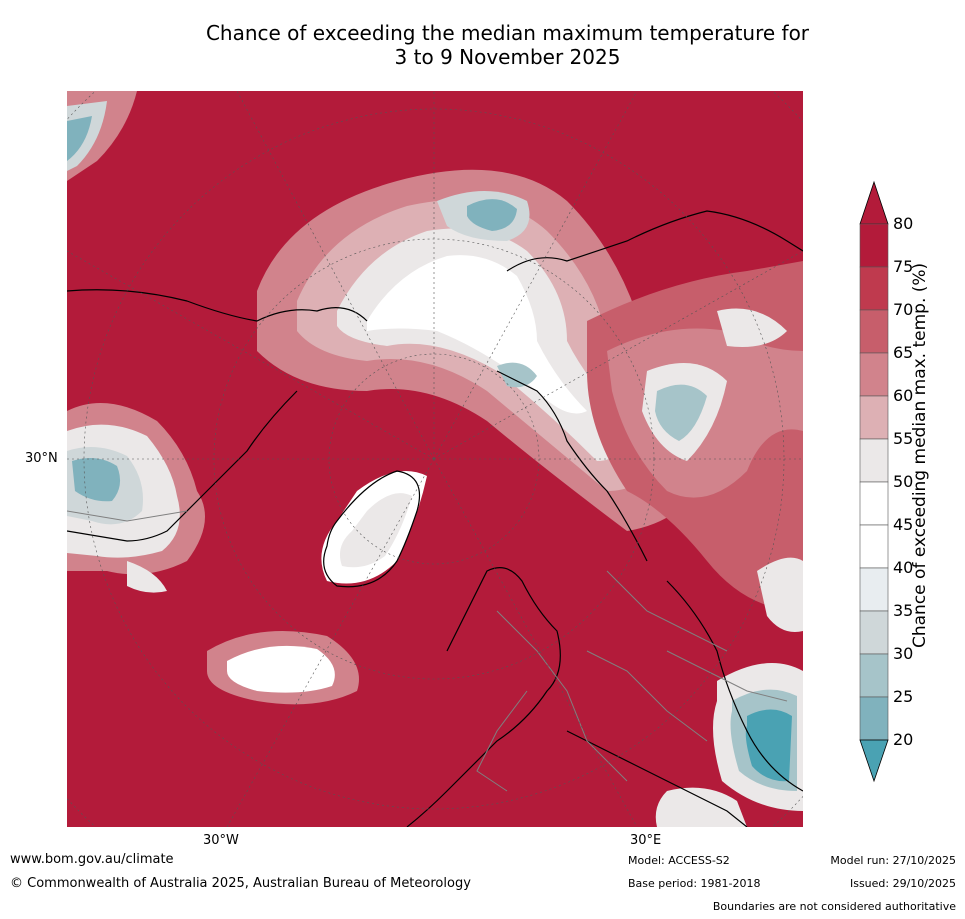 This screenshot has width=965, height=919. What do you see at coordinates (903, 739) in the screenshot?
I see `colorbar-tick-label: 20` at bounding box center [903, 739].